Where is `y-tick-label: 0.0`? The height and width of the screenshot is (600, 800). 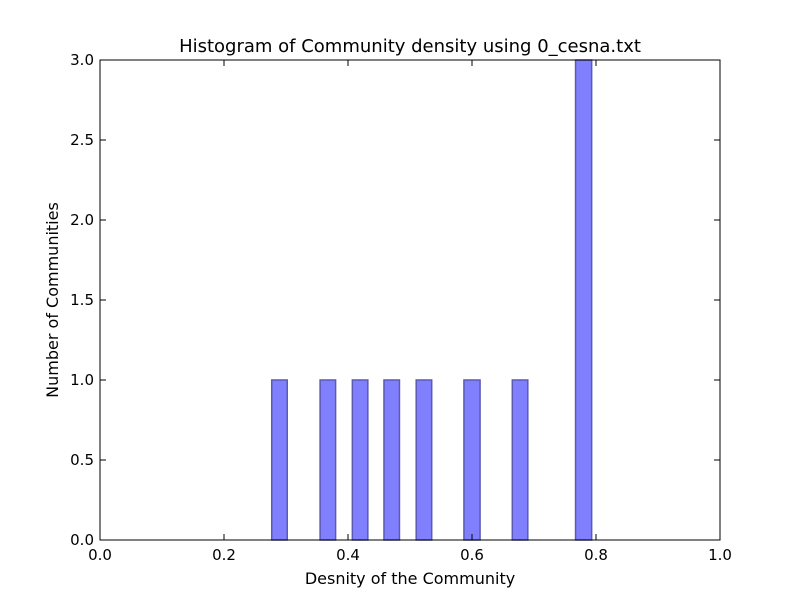 y-tick-label: 0.0 is located at coordinates (82, 540).